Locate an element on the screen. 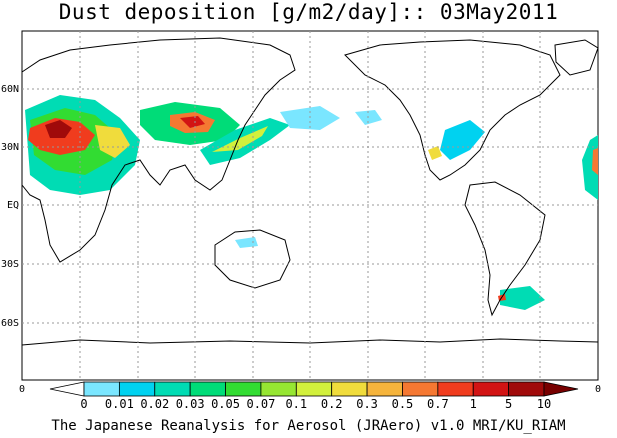  lon-label-right: 0 is located at coordinates (598, 389).